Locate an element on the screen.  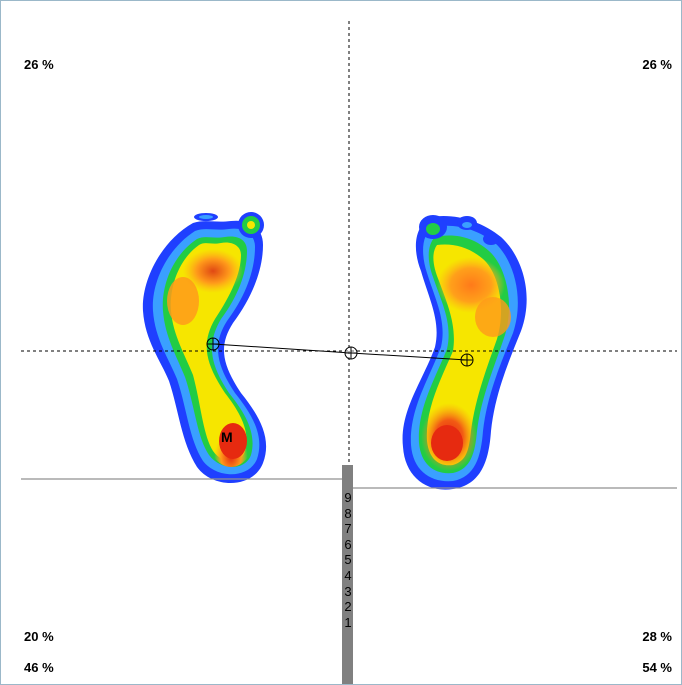
pressure-scale-bar is located at coordinates (347, 574).